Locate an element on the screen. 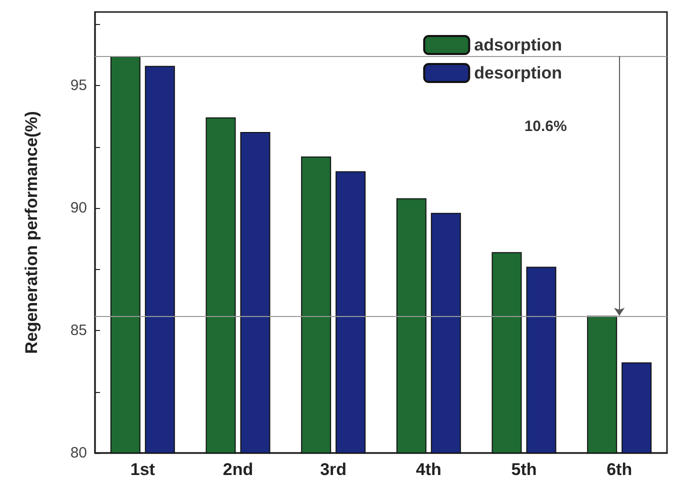  x-tick-label: 1st is located at coordinates (143, 469).